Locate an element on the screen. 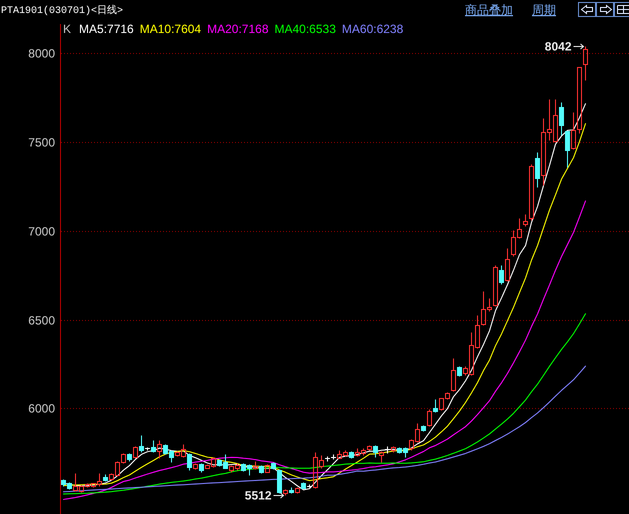  legend: K MA5:7716 MA10:7604 MA20:7168 MA40:6533 MA60:6238 is located at coordinates (233, 29).